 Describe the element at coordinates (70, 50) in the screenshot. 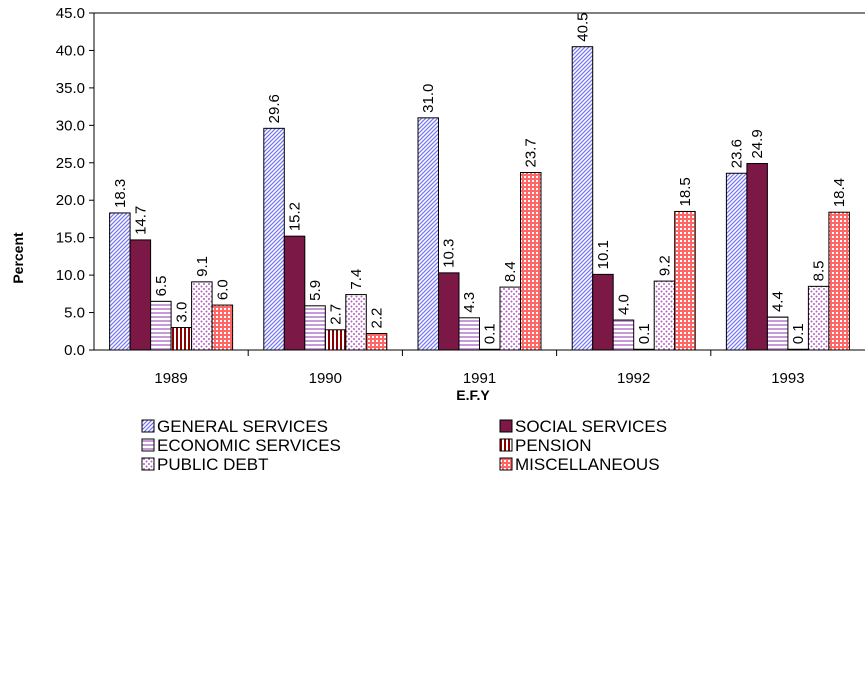

I see `y-tick-label: 40.0` at that location.